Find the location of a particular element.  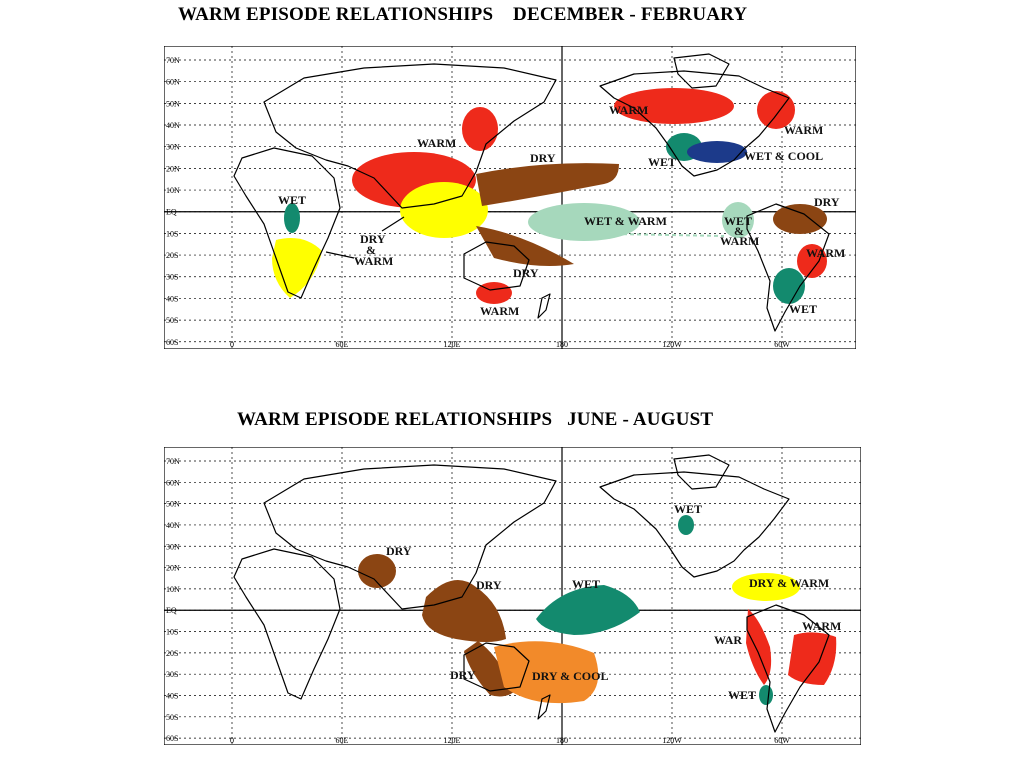

label-wet-south-america-3: WARM is located at coordinates (739, 241).